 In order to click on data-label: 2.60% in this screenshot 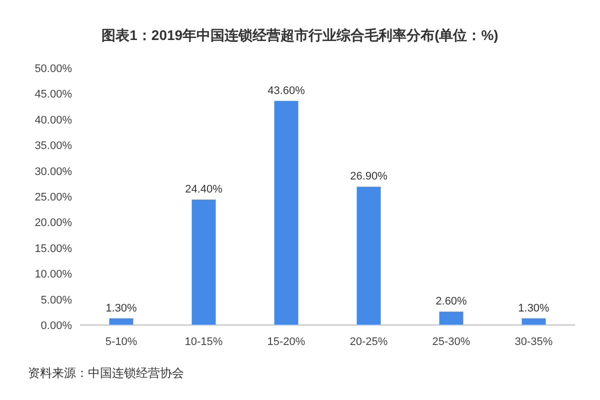, I will do `click(452, 302)`.